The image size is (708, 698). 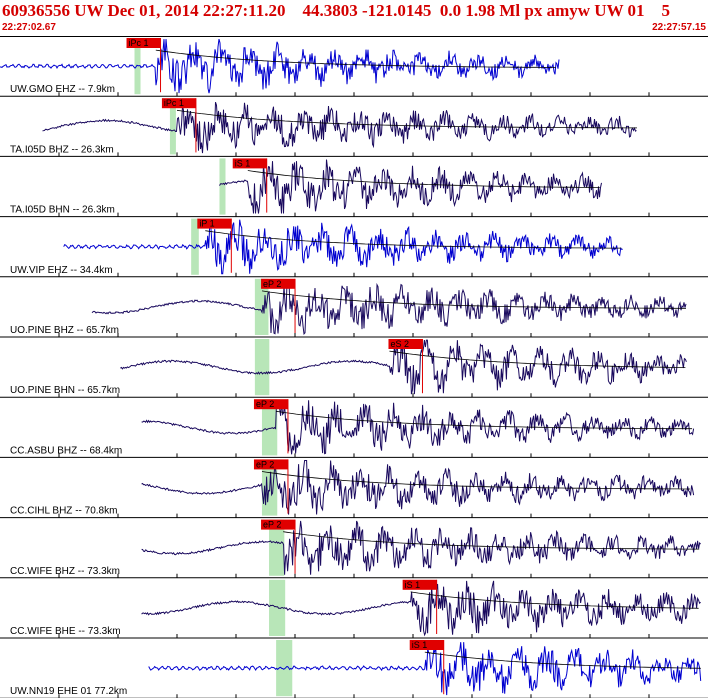 I want to click on trace-row-9-decay-curve, so click(x=491, y=540).